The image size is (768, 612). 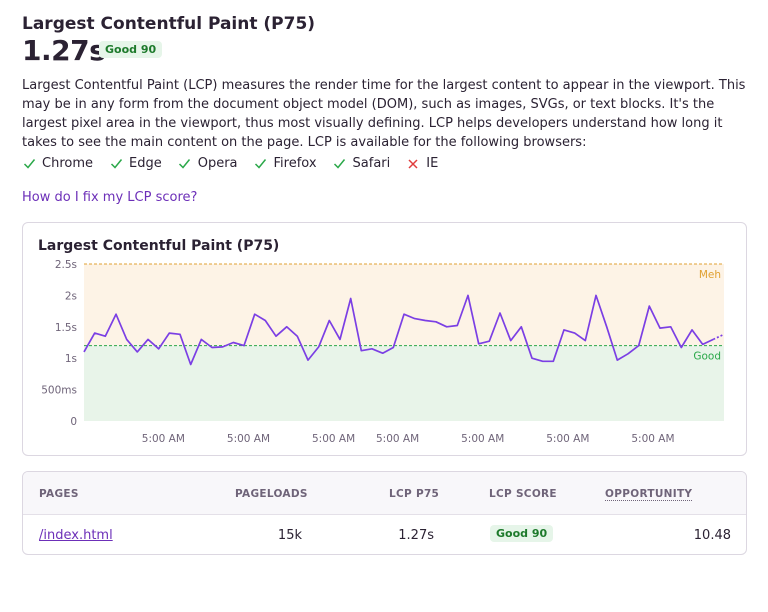 I want to click on y-tick-label: 2.5s, so click(x=66, y=265).